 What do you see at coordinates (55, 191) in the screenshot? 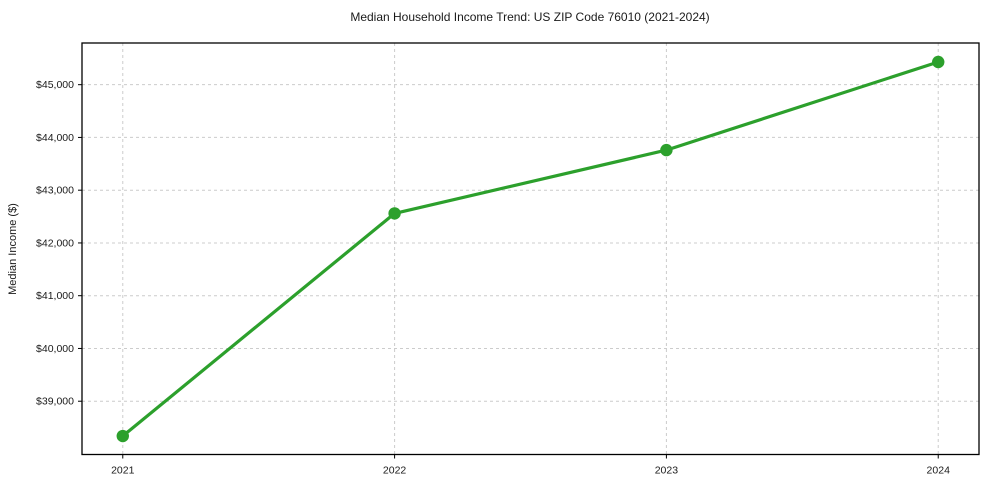
I see `y-tick-label: $43,000` at bounding box center [55, 191].